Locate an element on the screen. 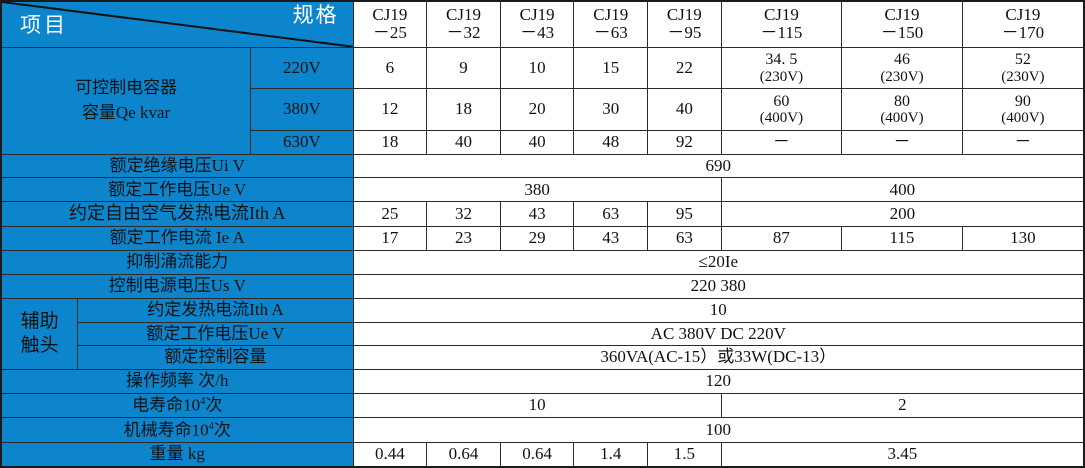  value-mechanical-life: 100 is located at coordinates (718, 430).